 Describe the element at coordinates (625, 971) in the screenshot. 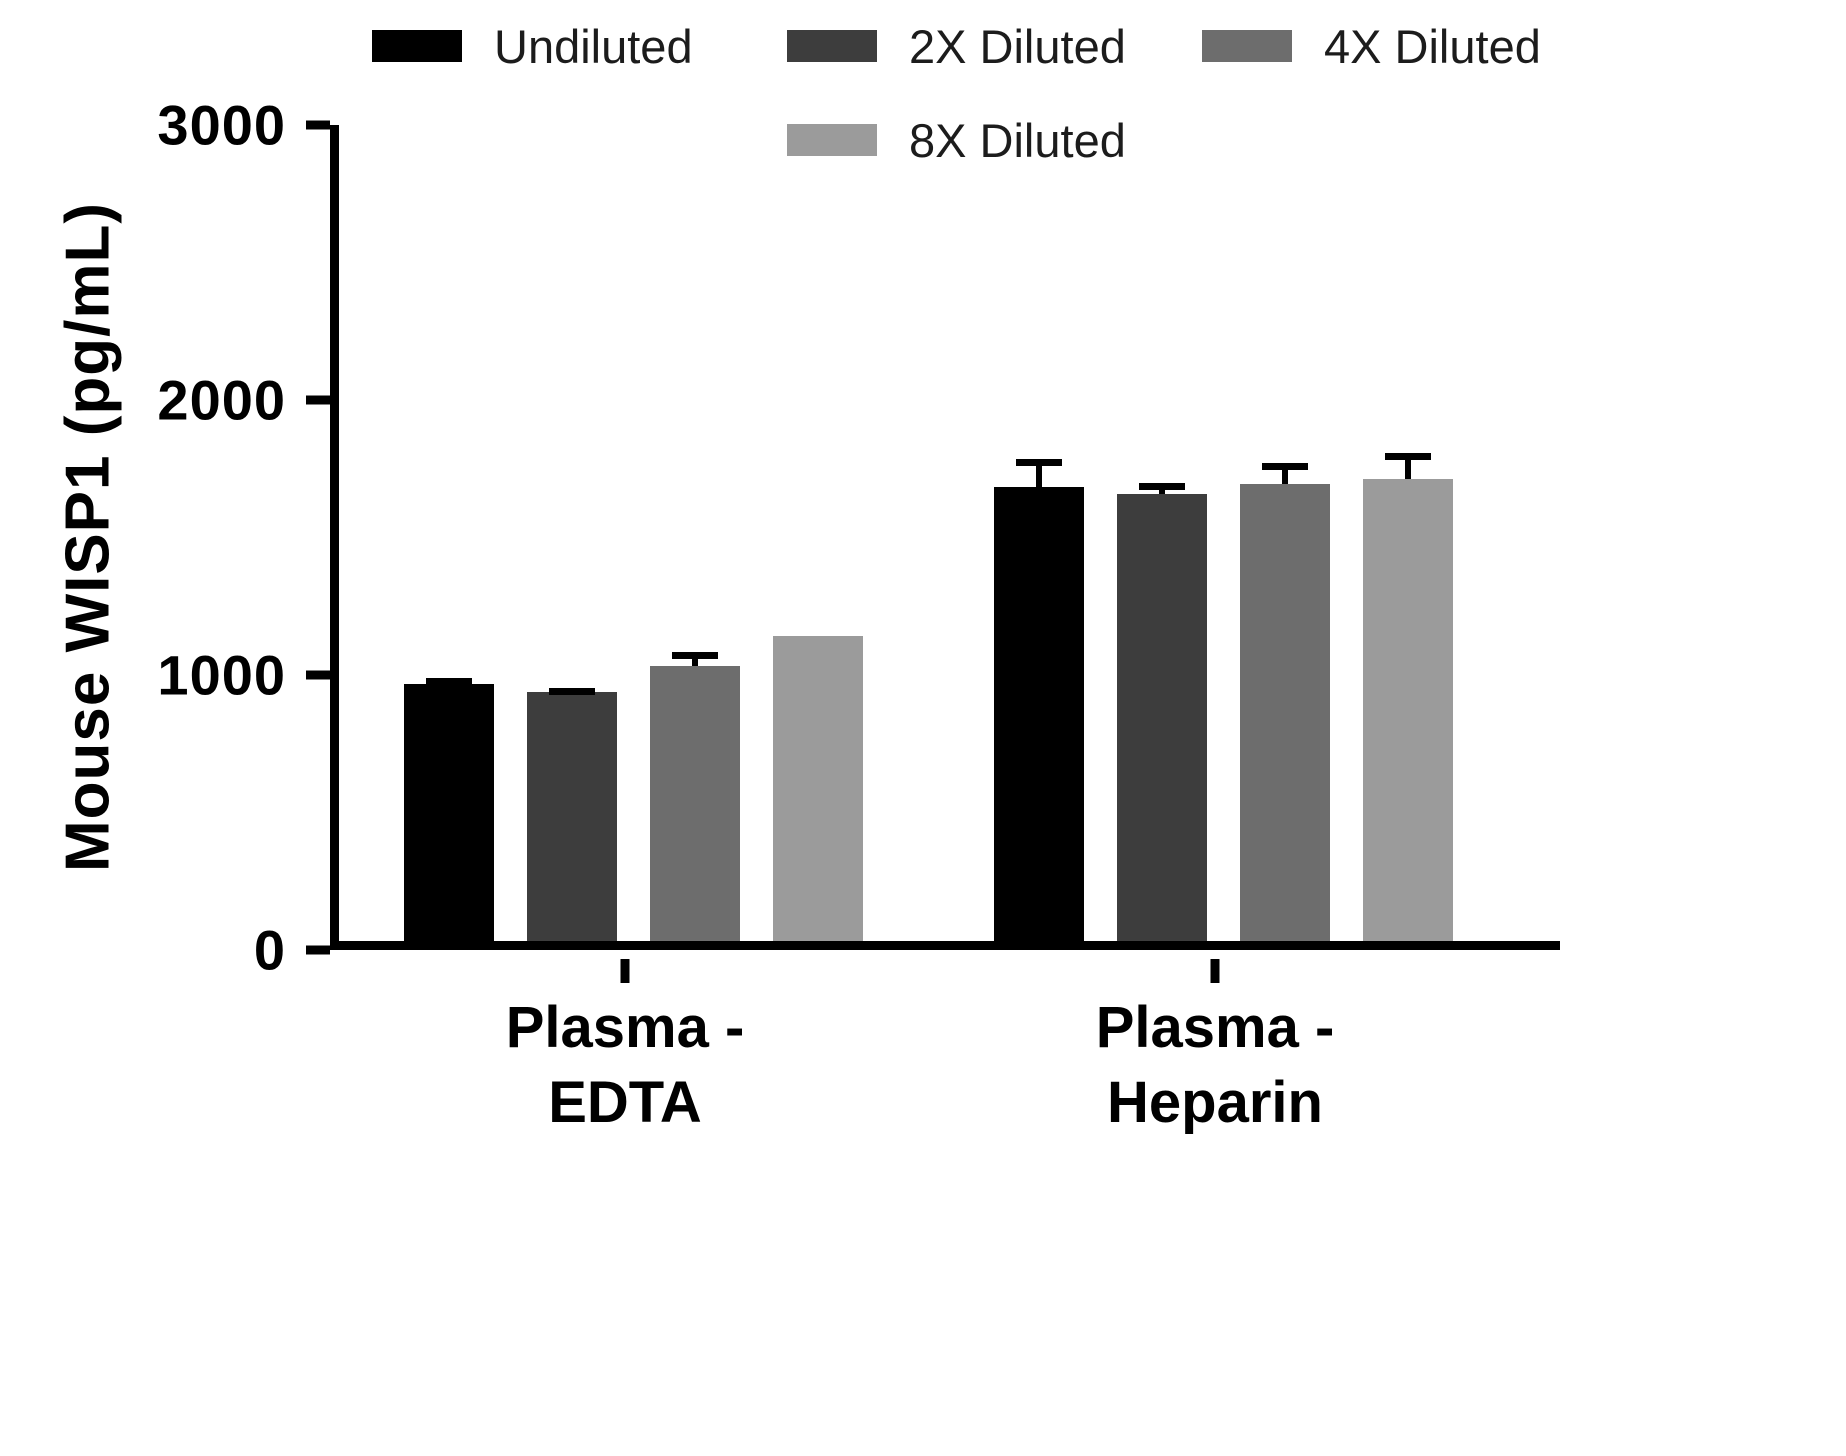

I see `x-tick-mark-plasma-edta` at that location.